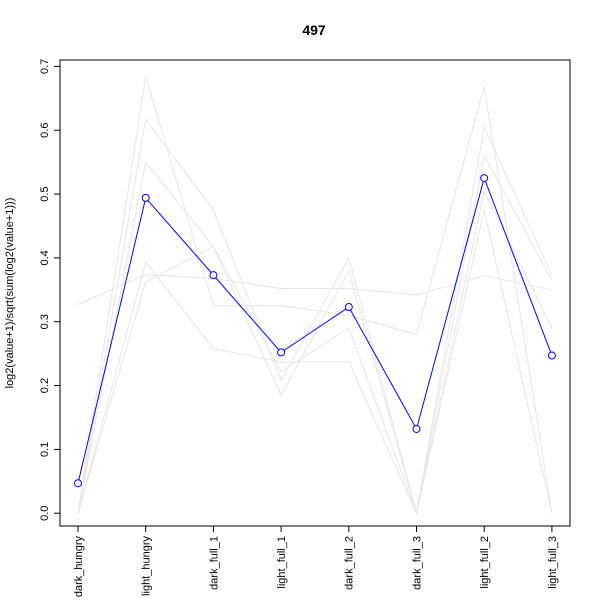 Image resolution: width=600 pixels, height=600 pixels. I want to click on x-tick-label-light_full_3: light_full_3, so click(553, 562).